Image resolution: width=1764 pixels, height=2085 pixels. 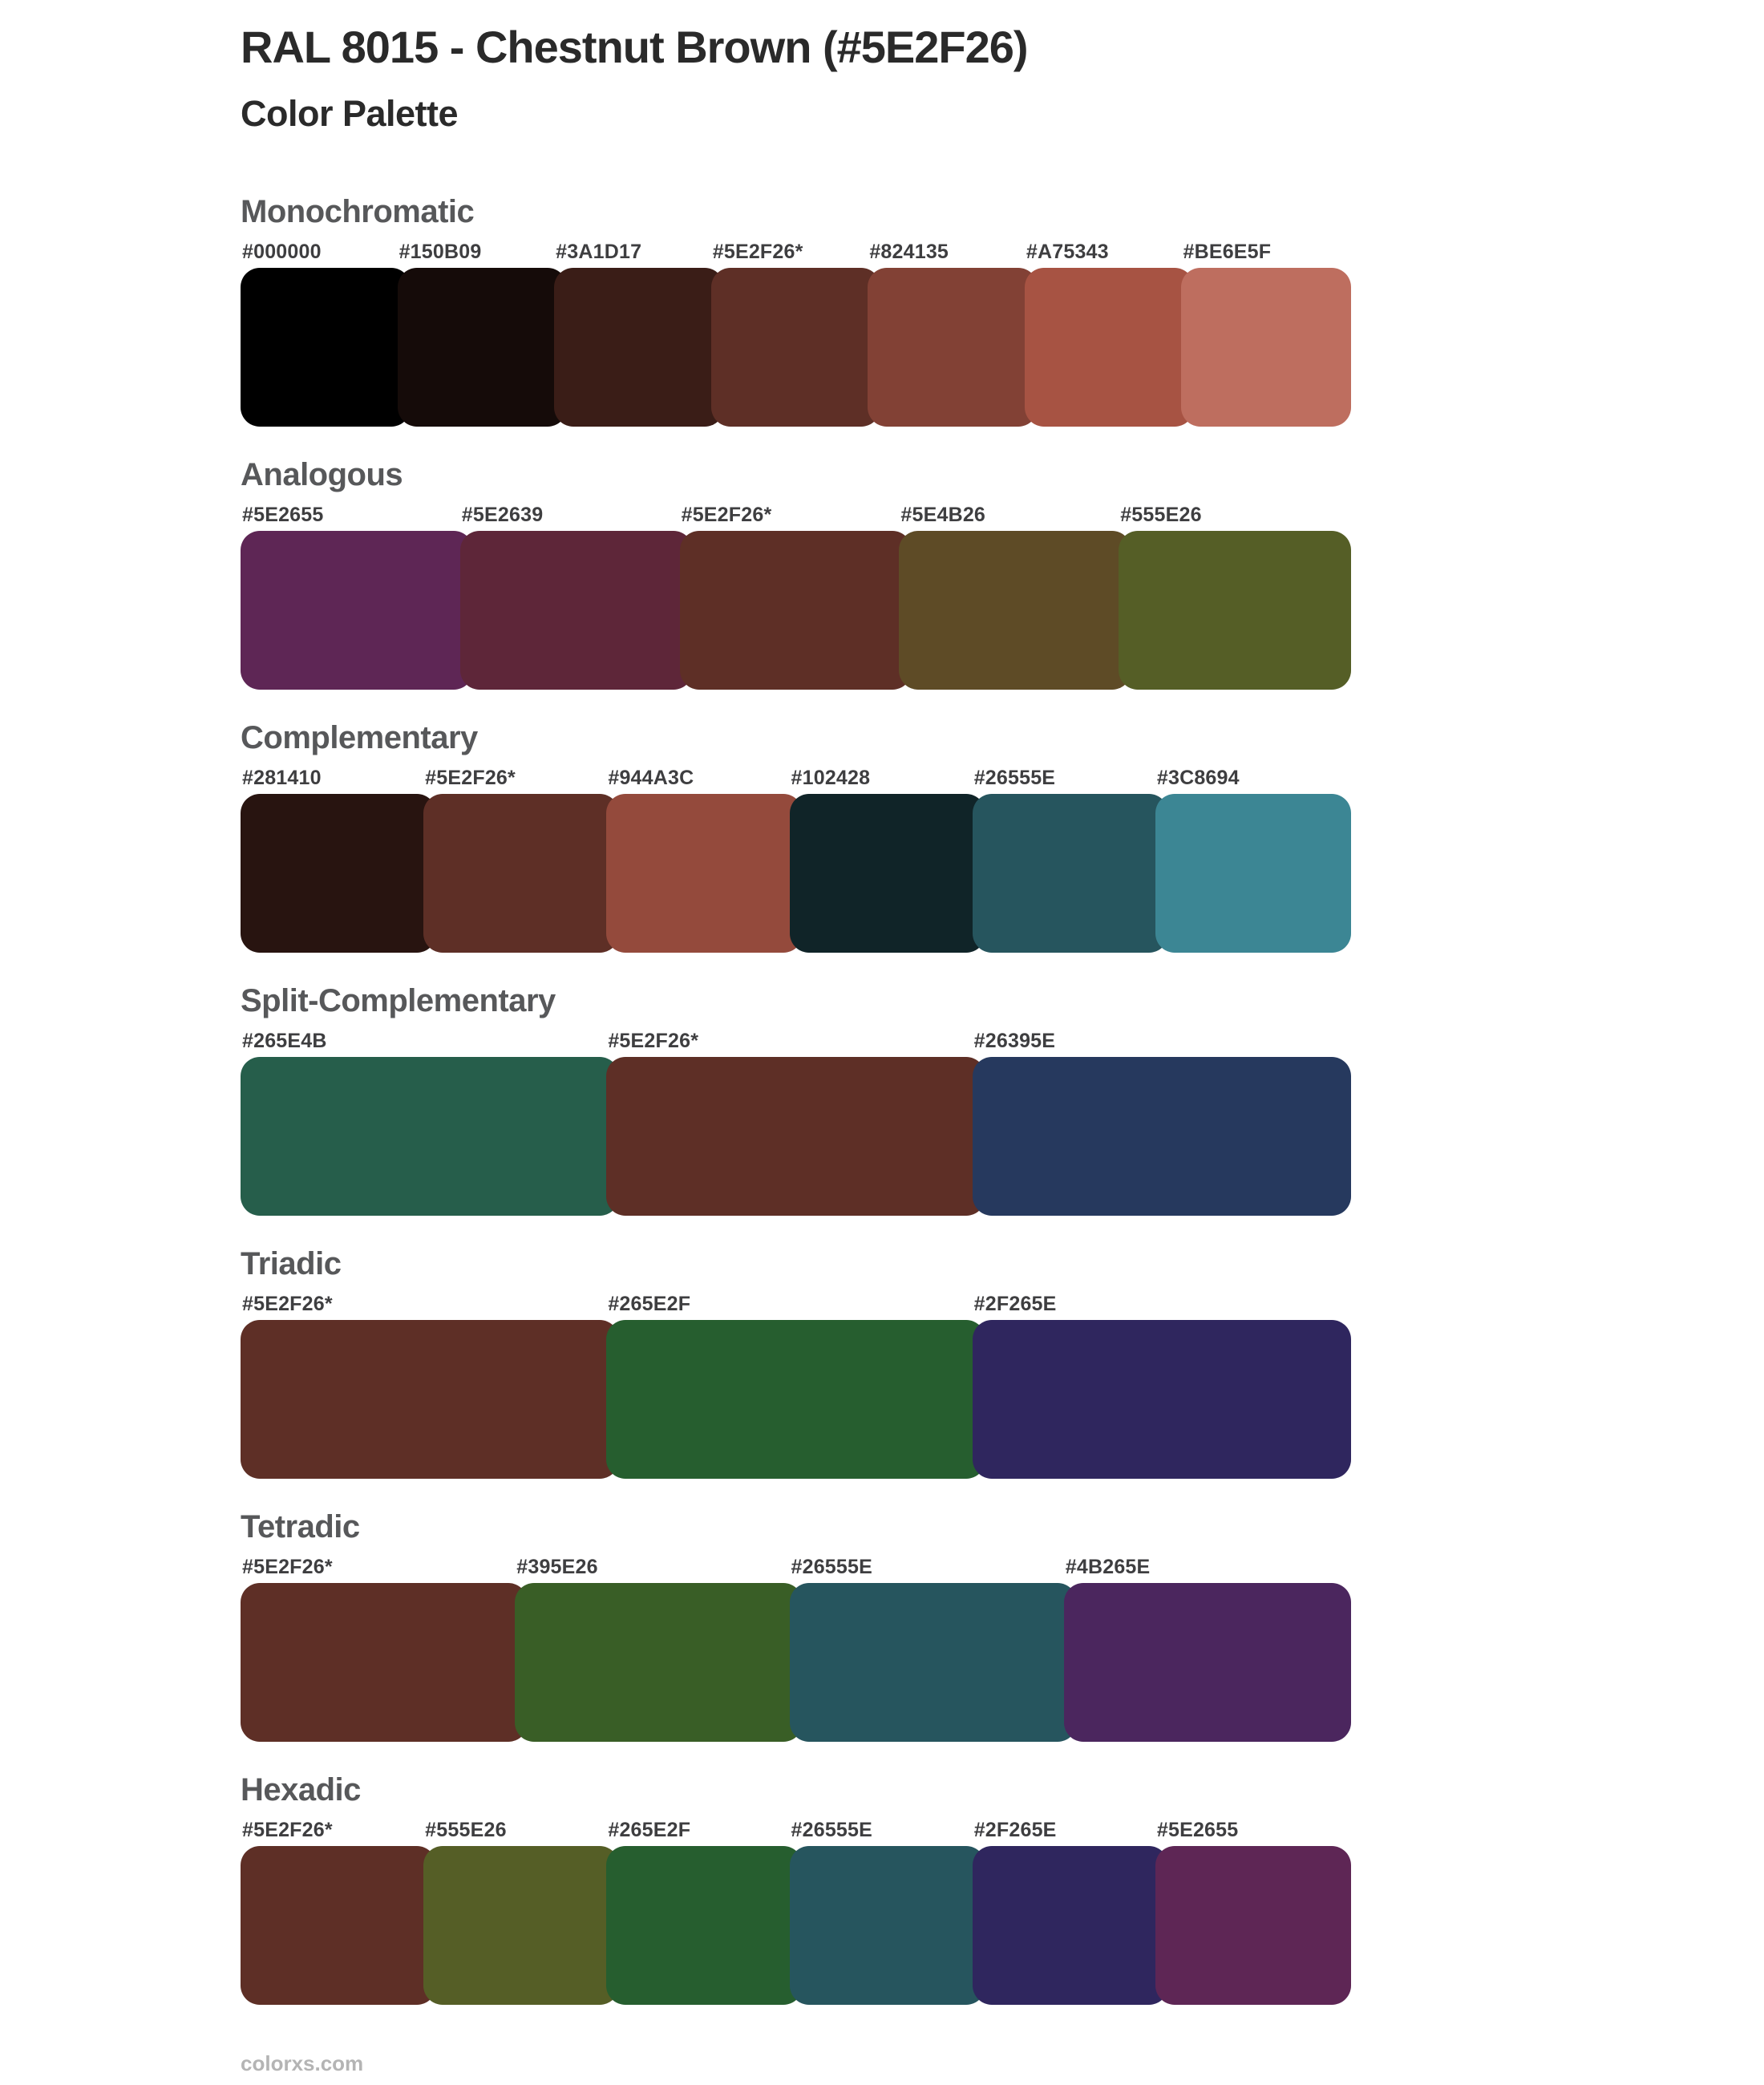 I want to click on swatch-hex-label: #A75343, so click(x=1067, y=253).